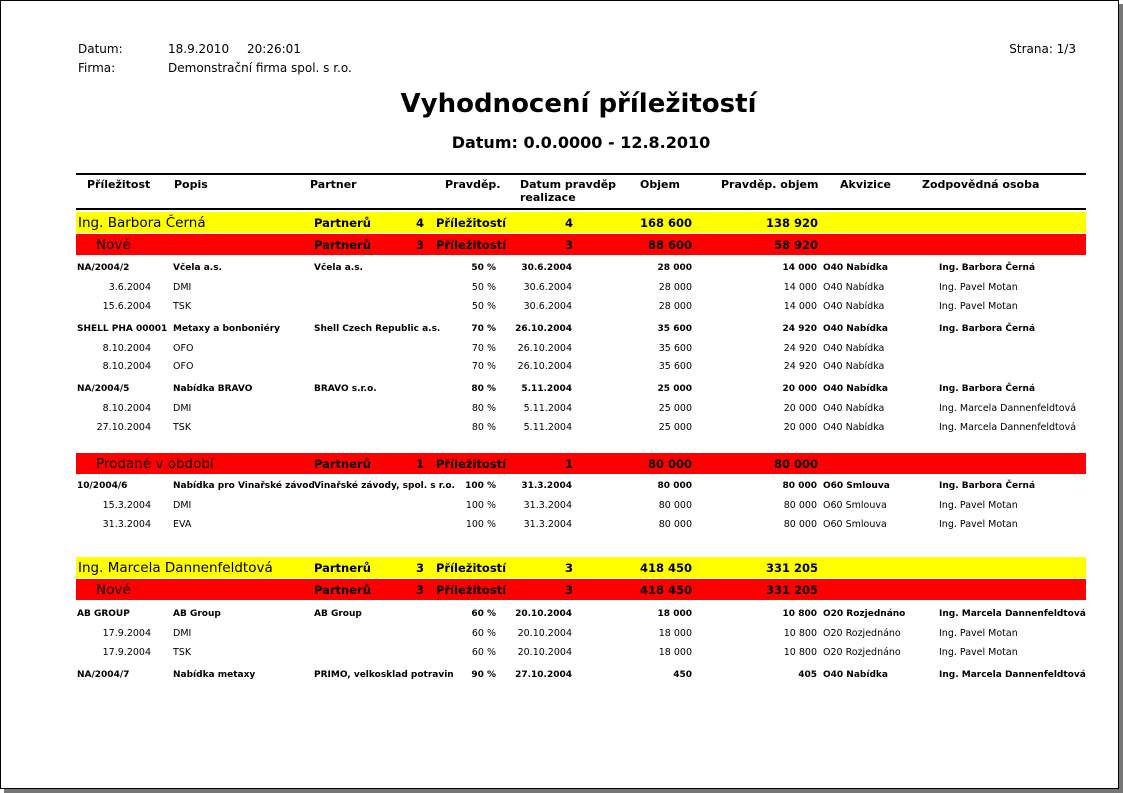  What do you see at coordinates (543, 329) in the screenshot?
I see `expected-date: 26.10.2004` at bounding box center [543, 329].